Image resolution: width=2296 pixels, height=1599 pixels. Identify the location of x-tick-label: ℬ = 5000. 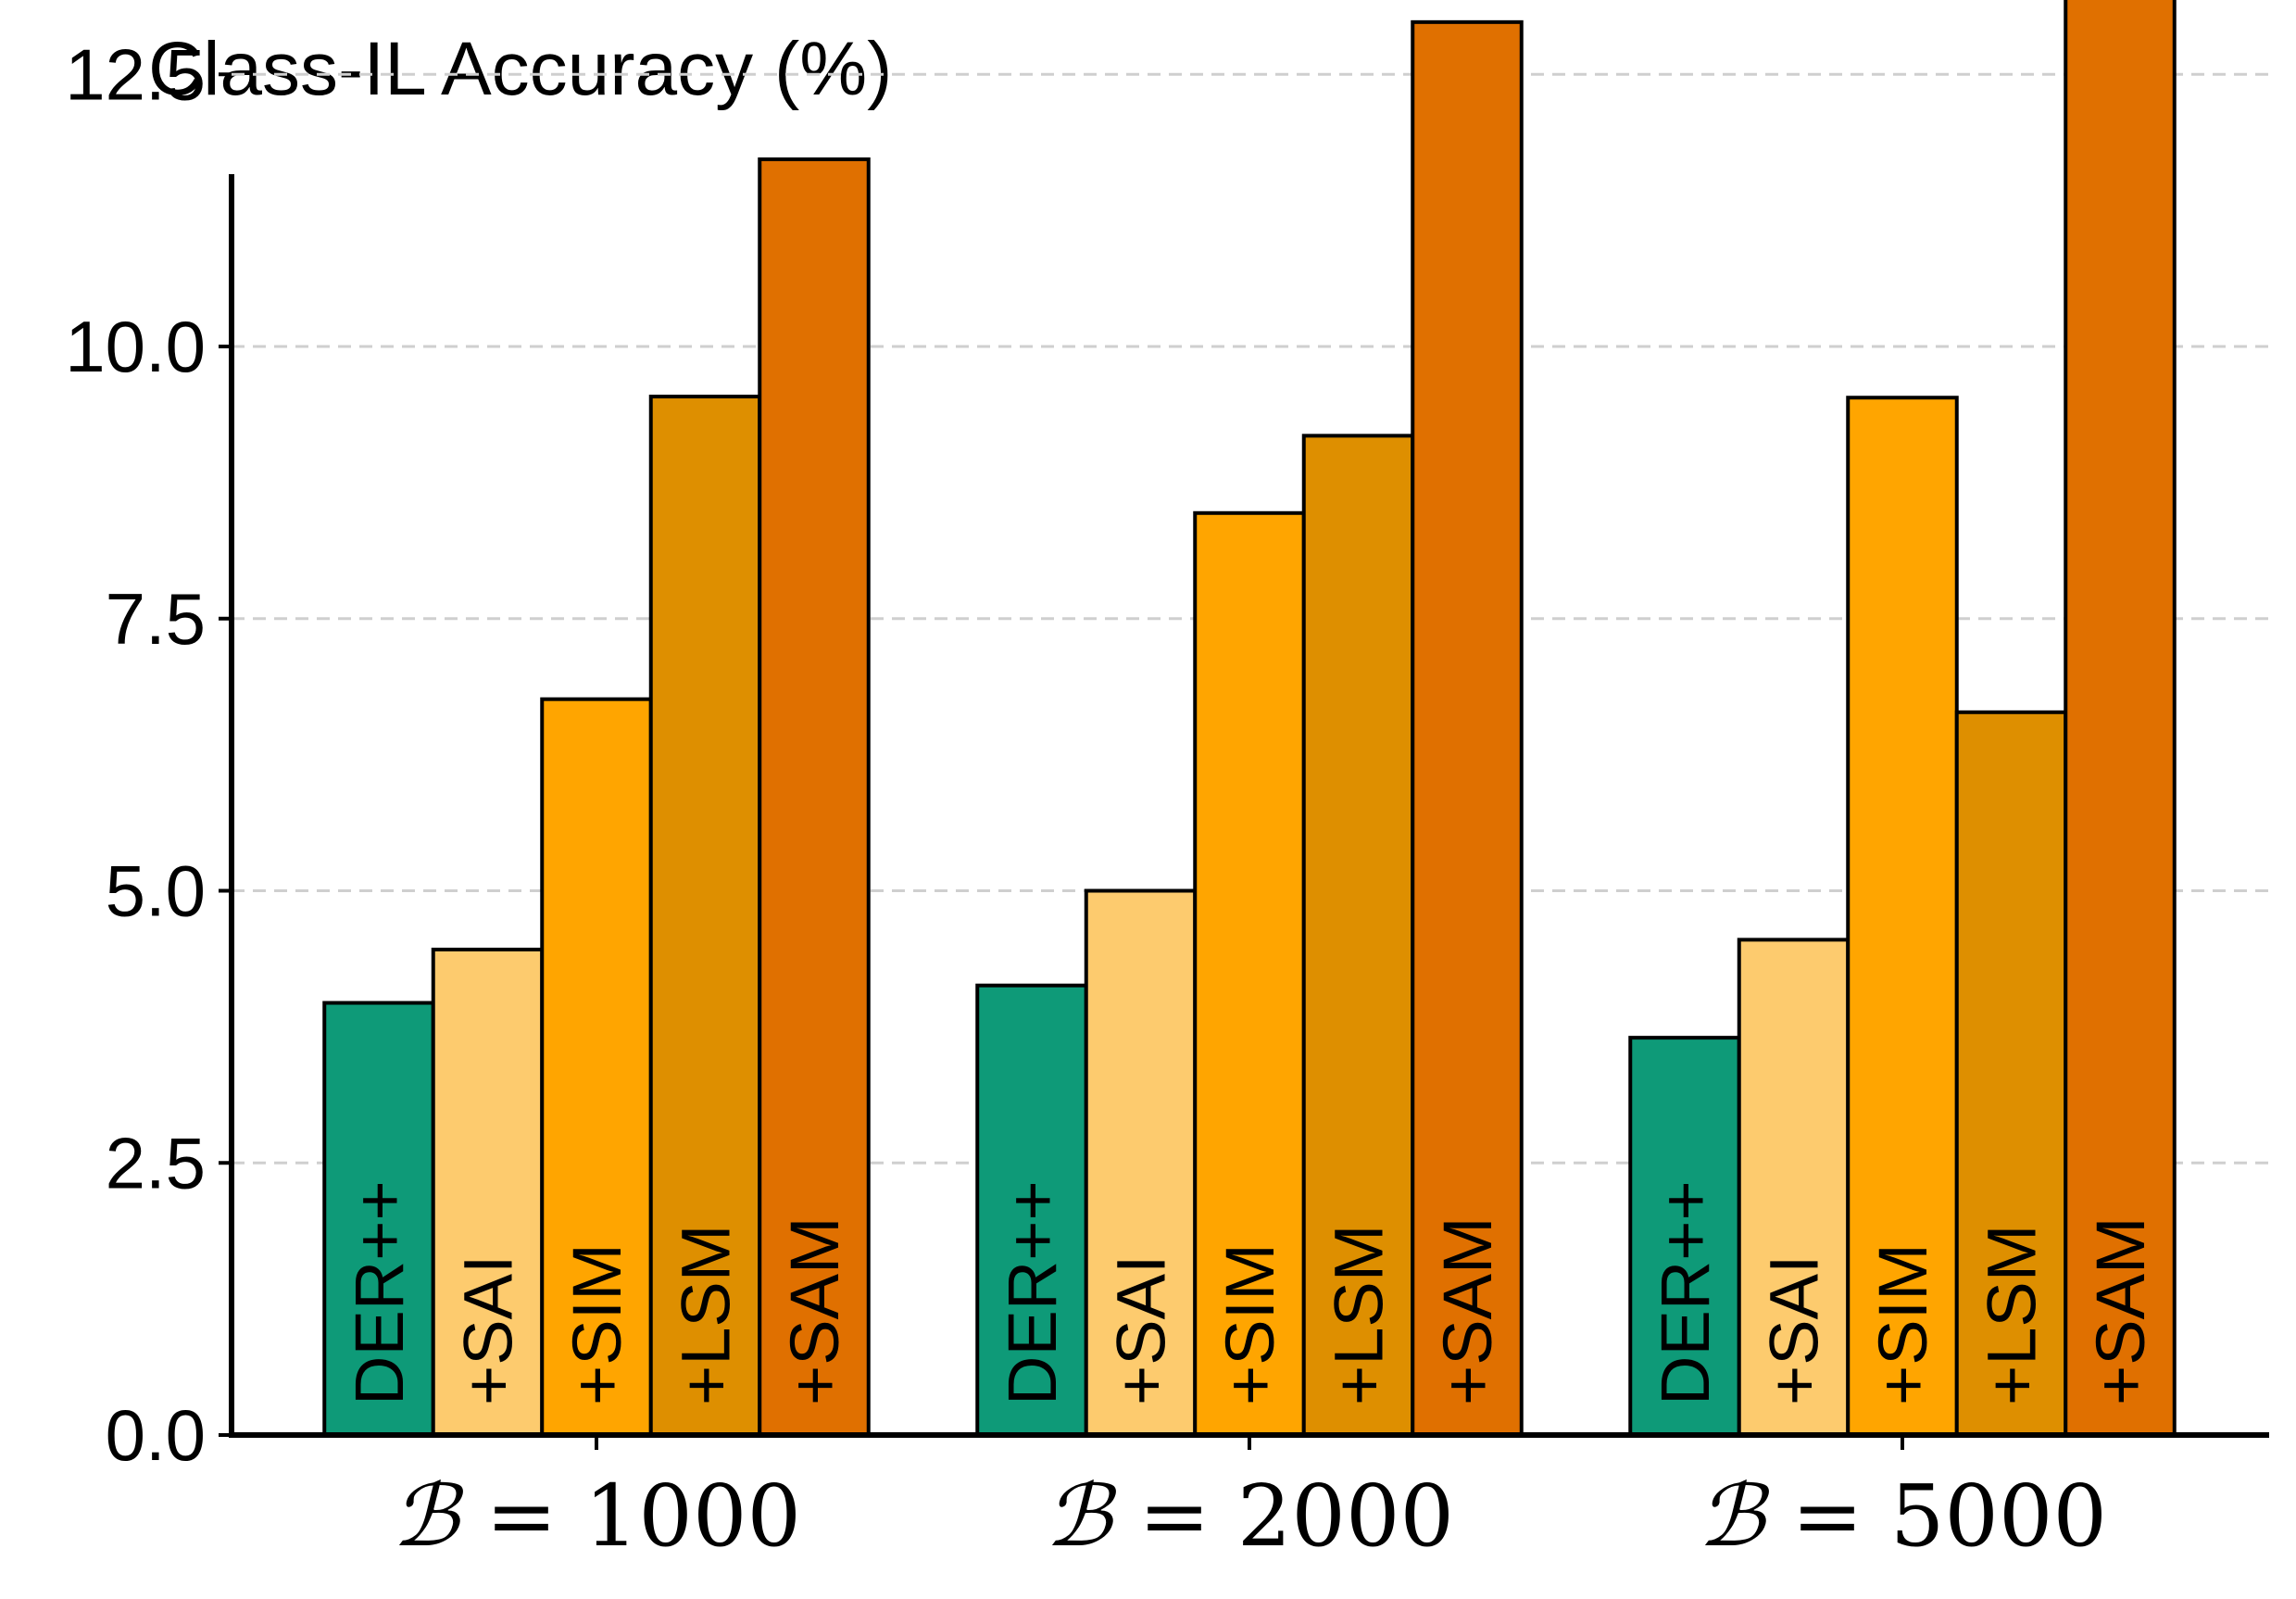
(1902, 1516).